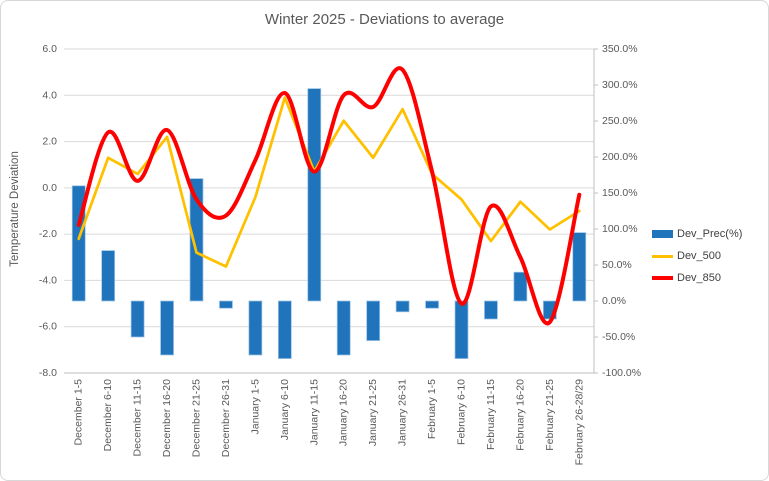  I want to click on legend-label: Dev_Prec(%), so click(710, 234).